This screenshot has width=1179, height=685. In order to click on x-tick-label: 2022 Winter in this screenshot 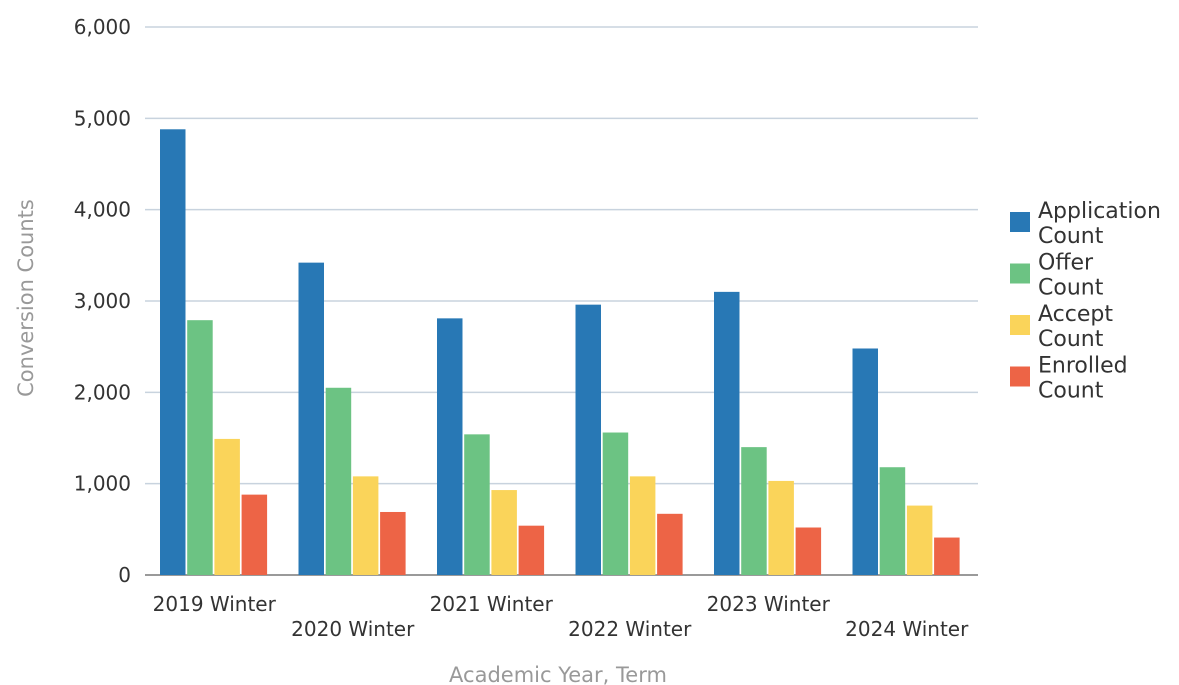, I will do `click(630, 629)`.